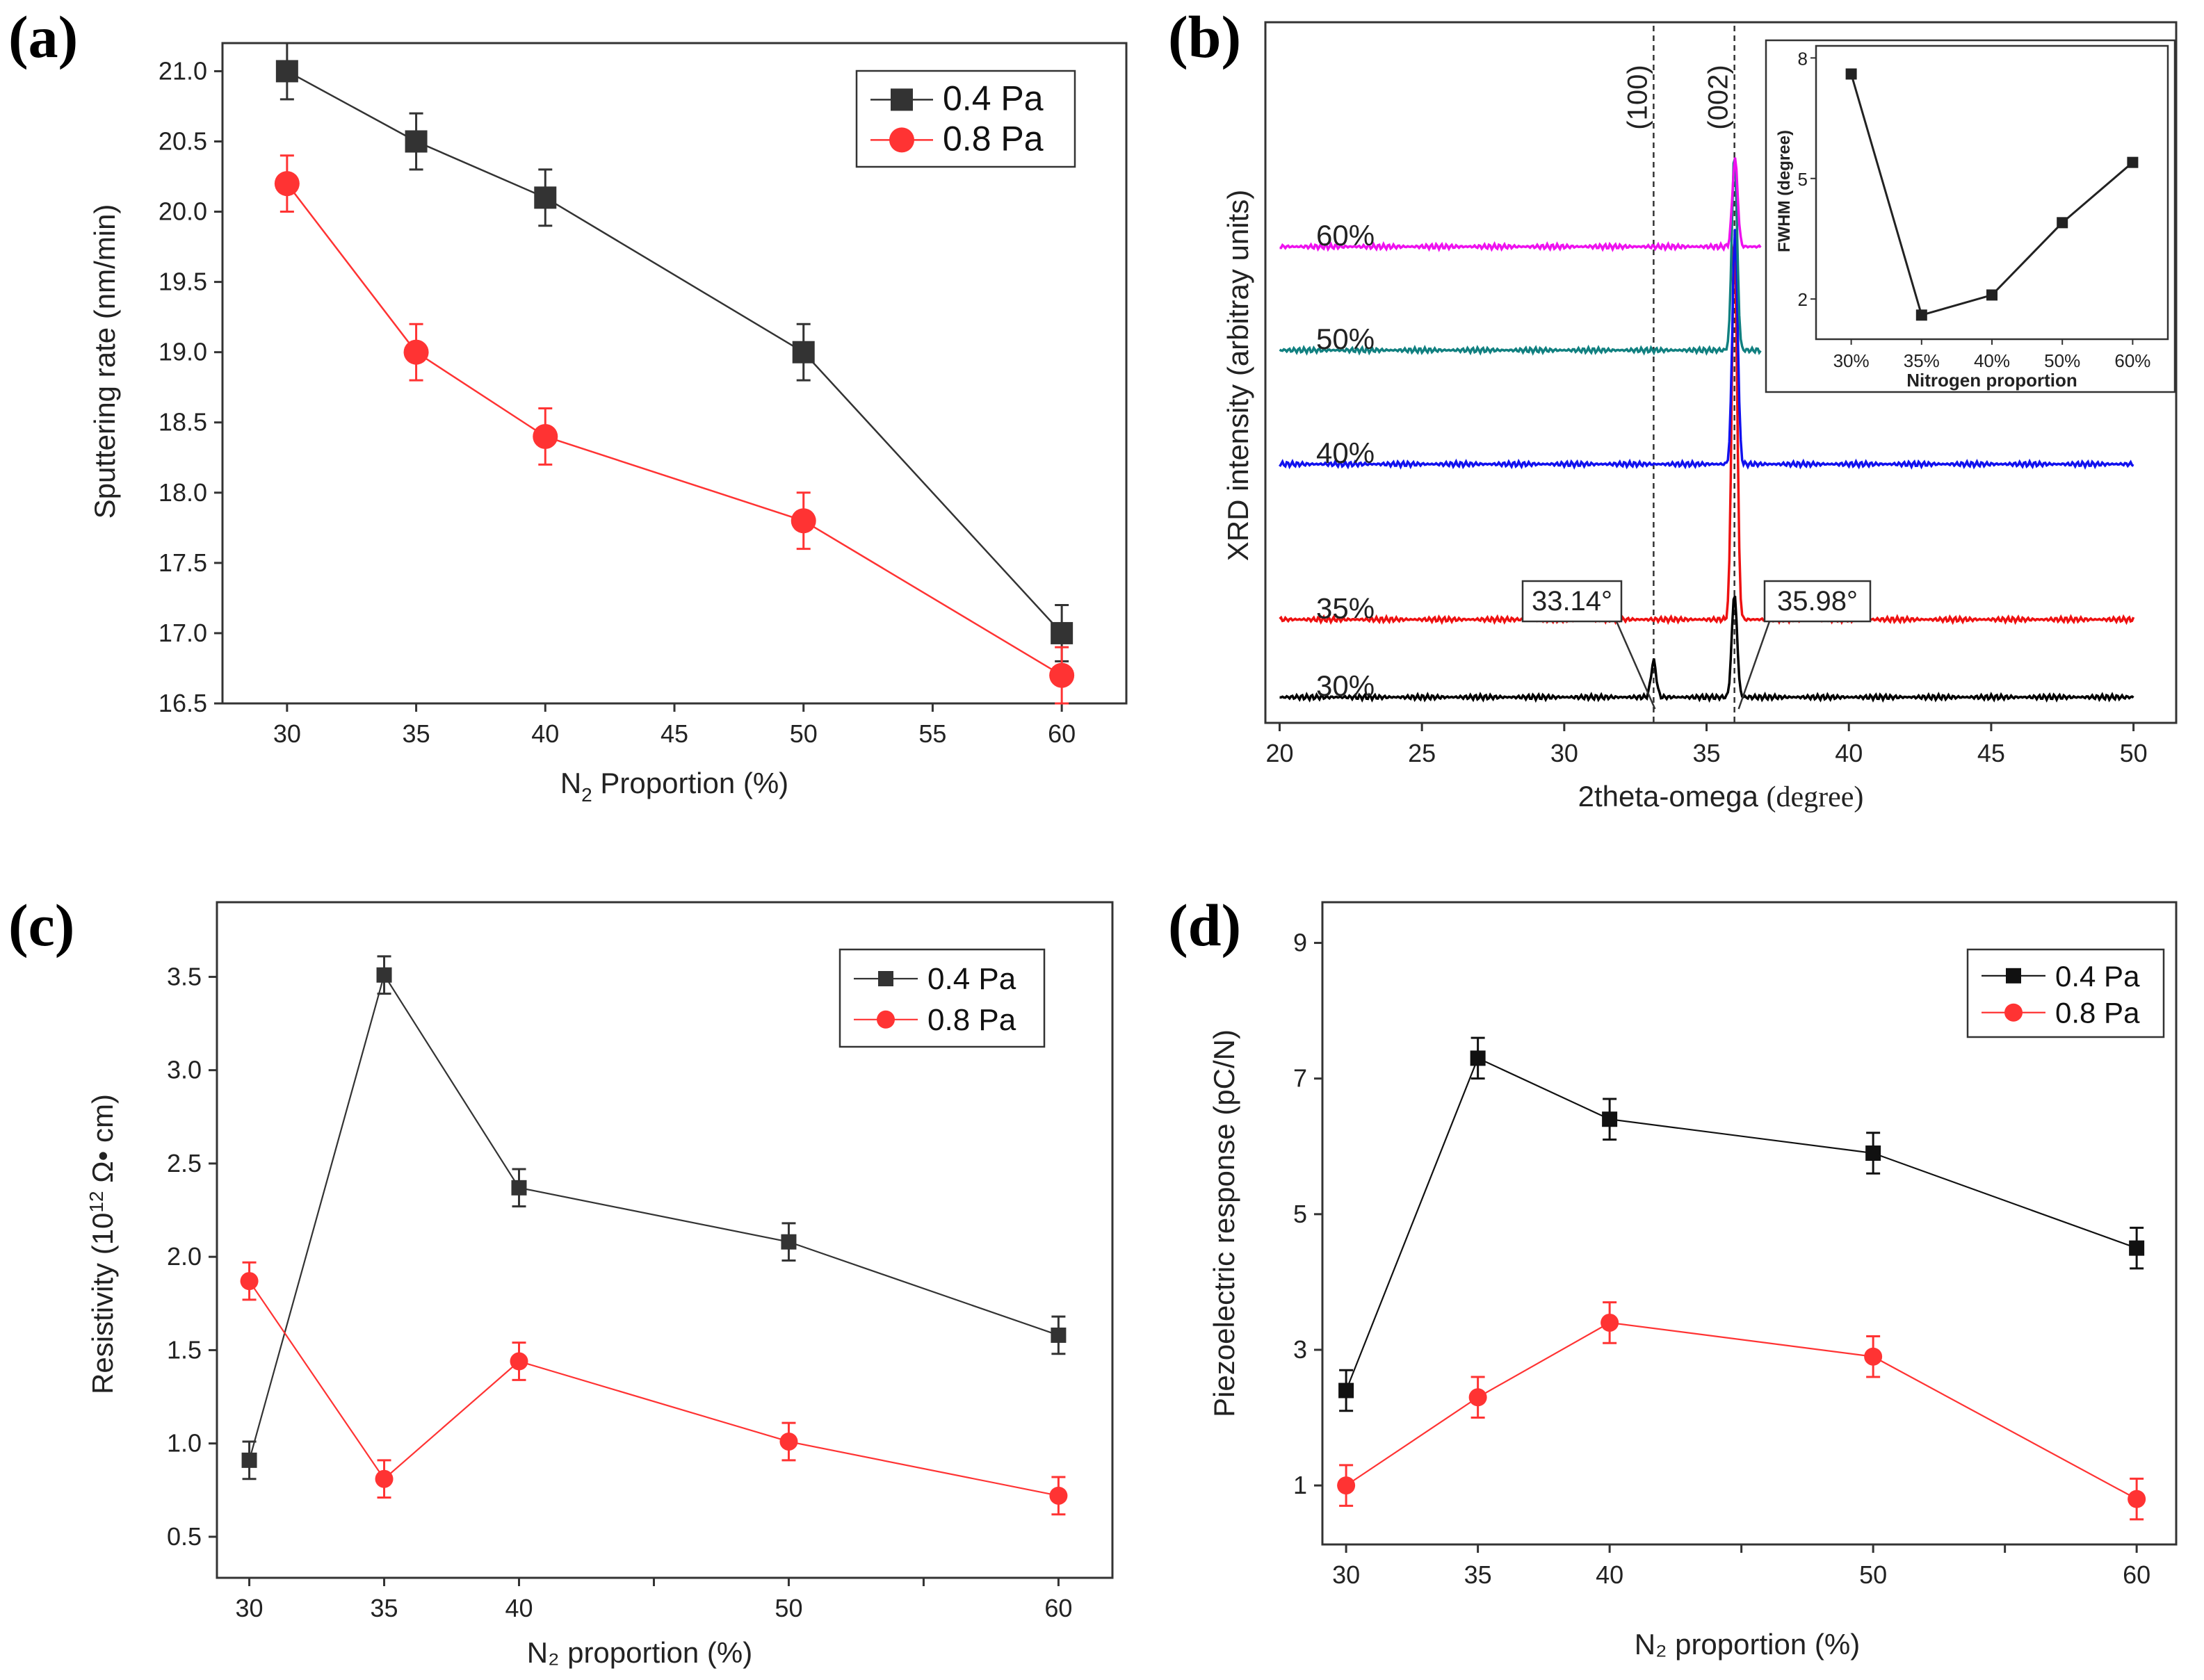 This screenshot has width=2204, height=1680. What do you see at coordinates (184, 1443) in the screenshot?
I see `y-tick-label: 1.0` at bounding box center [184, 1443].